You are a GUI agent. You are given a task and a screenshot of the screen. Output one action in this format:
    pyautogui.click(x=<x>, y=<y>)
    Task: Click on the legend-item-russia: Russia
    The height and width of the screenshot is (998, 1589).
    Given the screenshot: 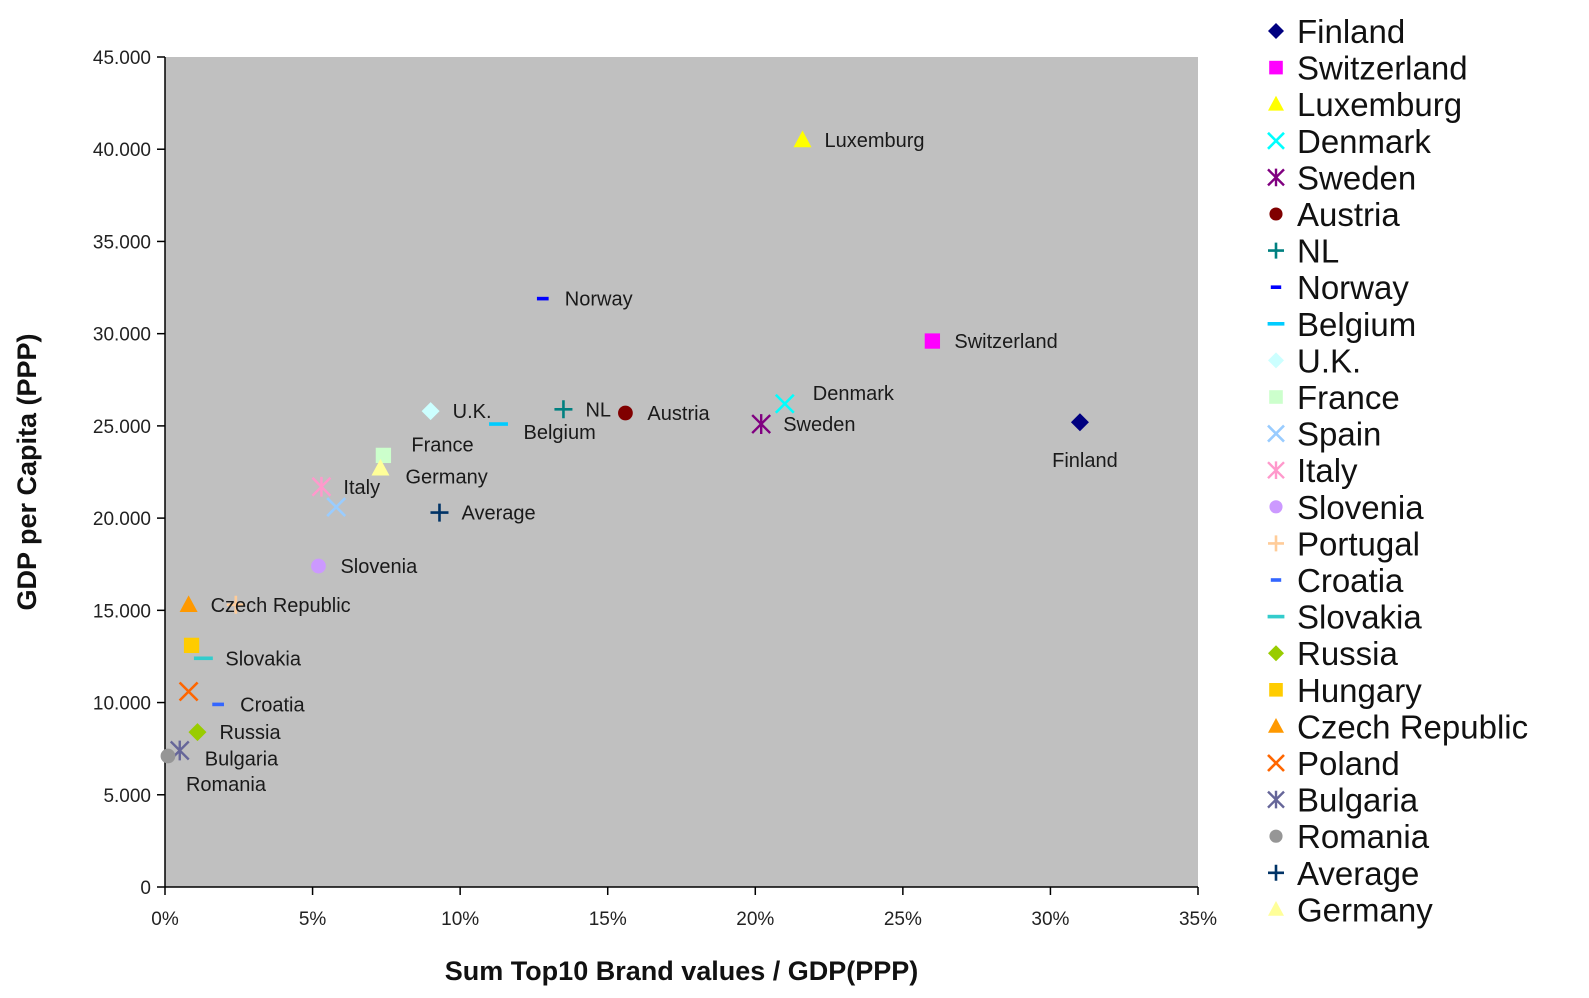 What is the action you would take?
    pyautogui.click(x=1333, y=653)
    